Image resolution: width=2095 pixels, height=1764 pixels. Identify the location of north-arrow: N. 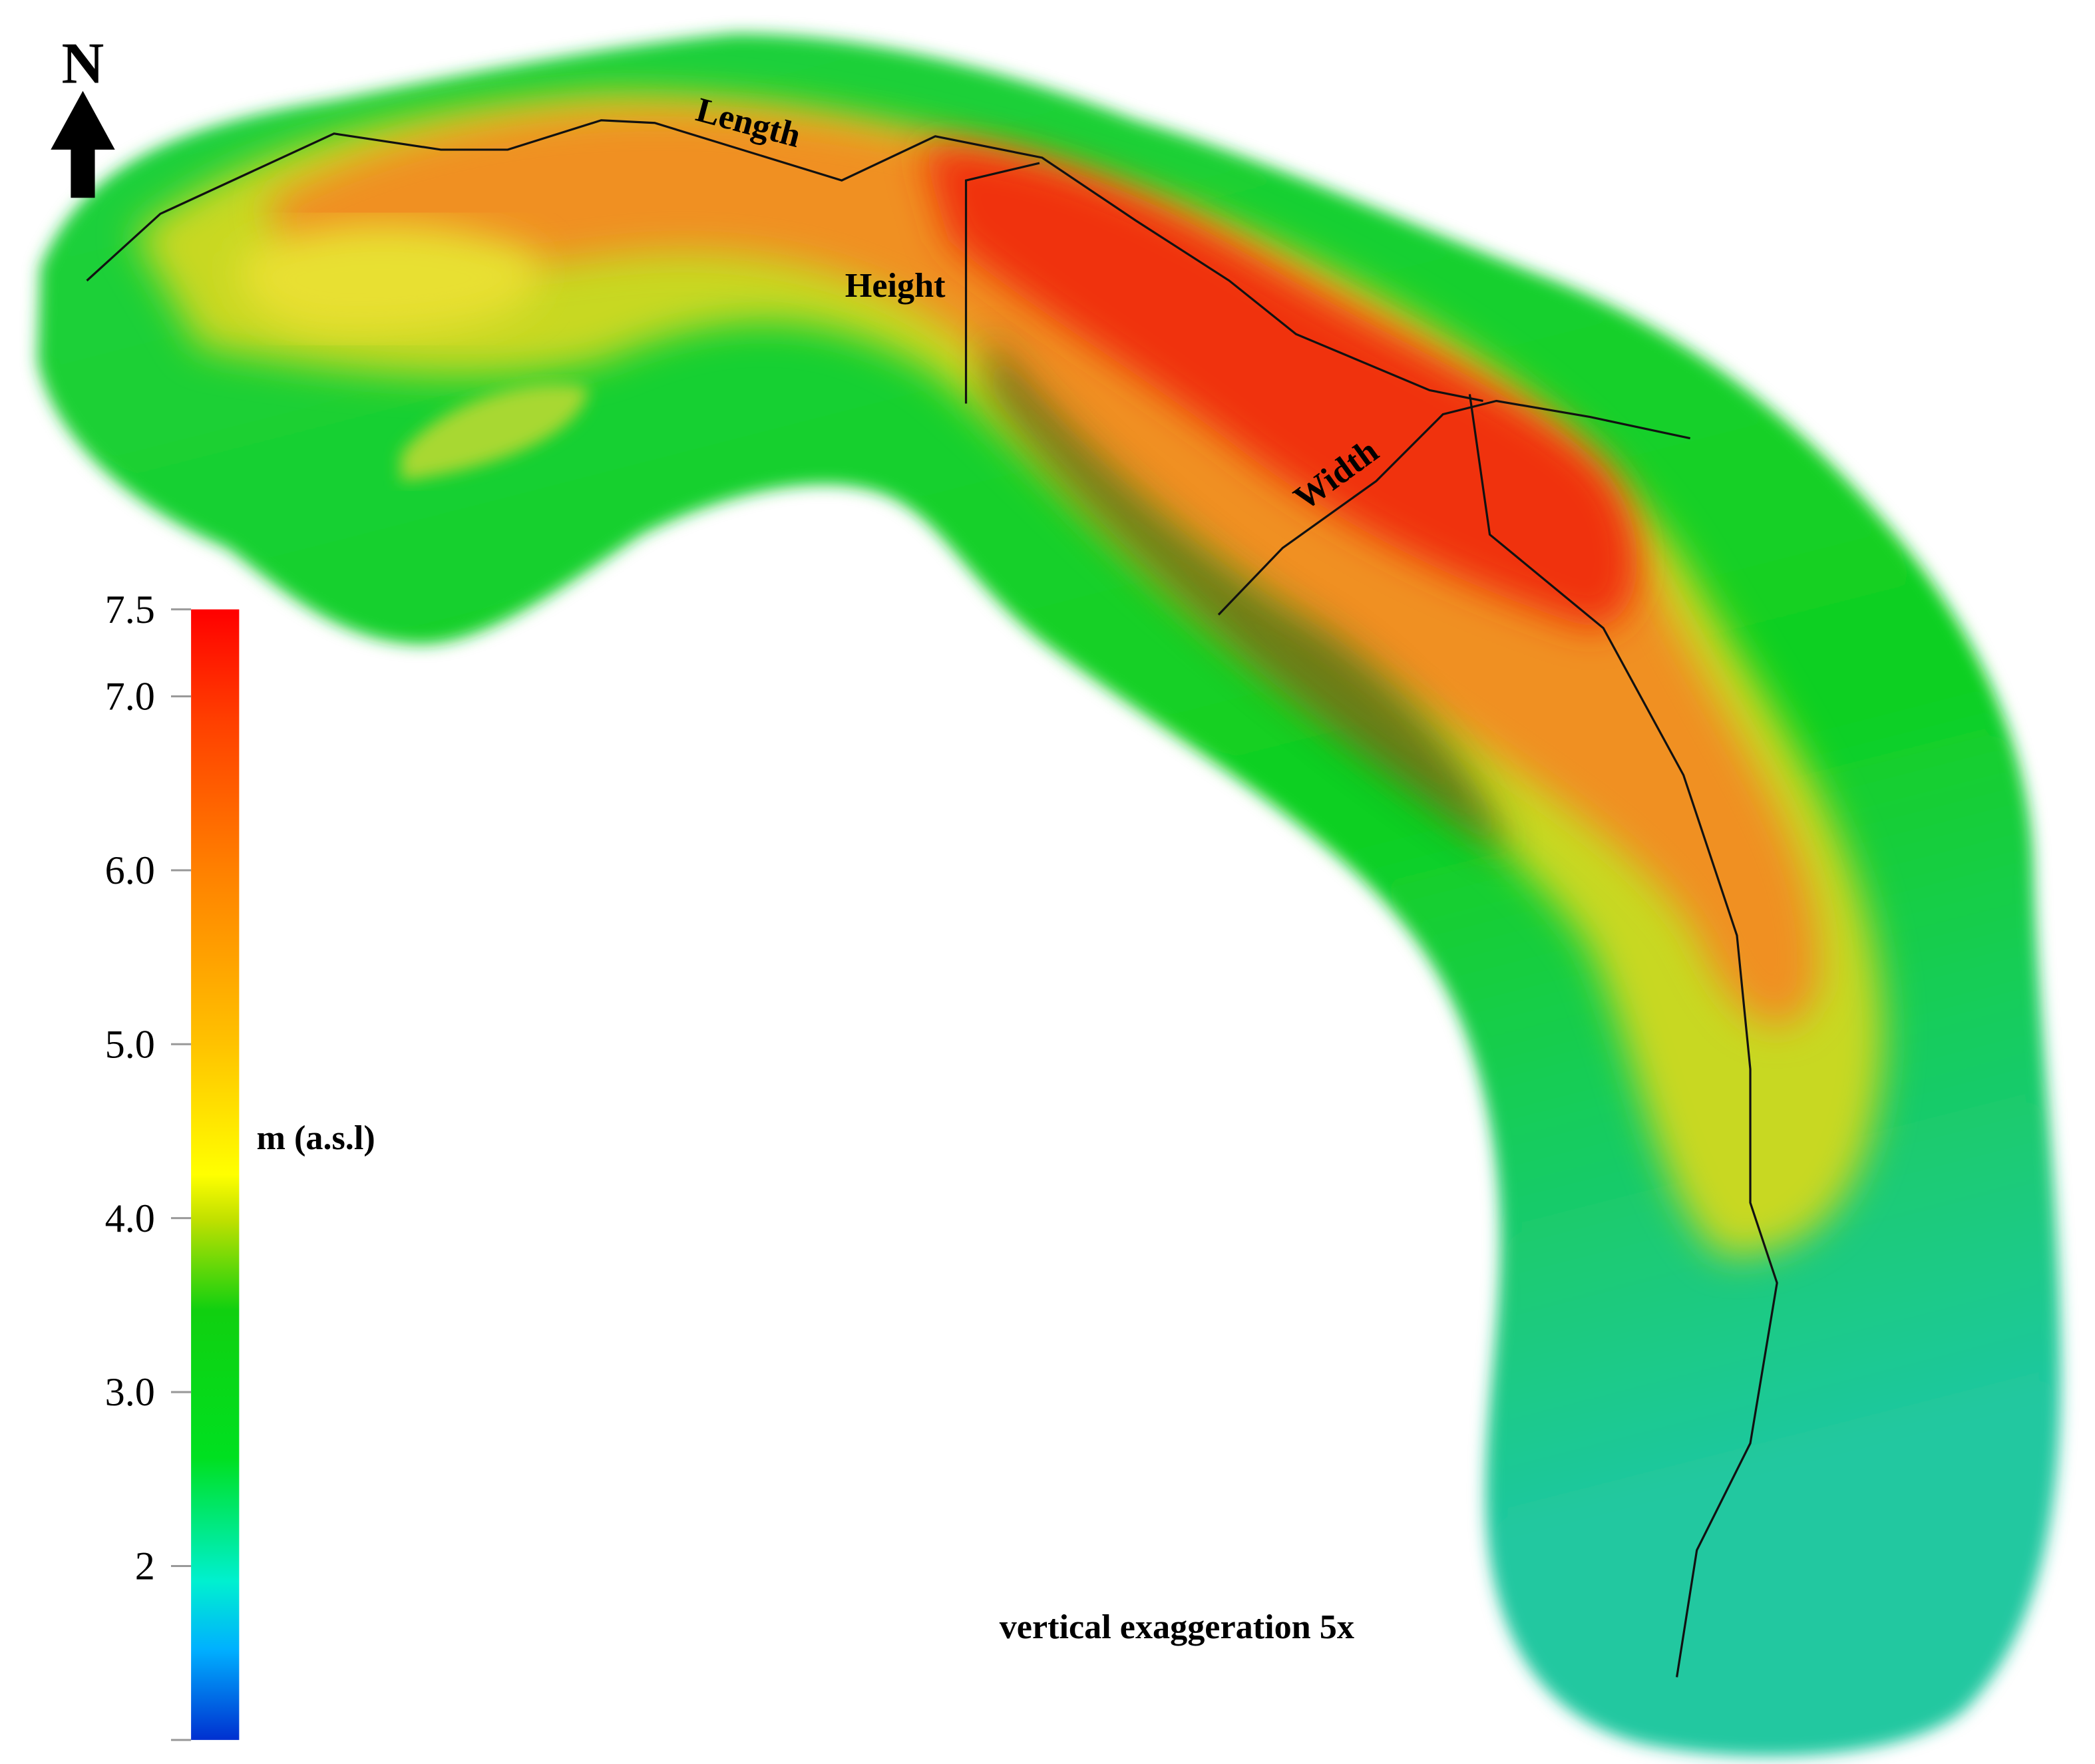
(83, 115).